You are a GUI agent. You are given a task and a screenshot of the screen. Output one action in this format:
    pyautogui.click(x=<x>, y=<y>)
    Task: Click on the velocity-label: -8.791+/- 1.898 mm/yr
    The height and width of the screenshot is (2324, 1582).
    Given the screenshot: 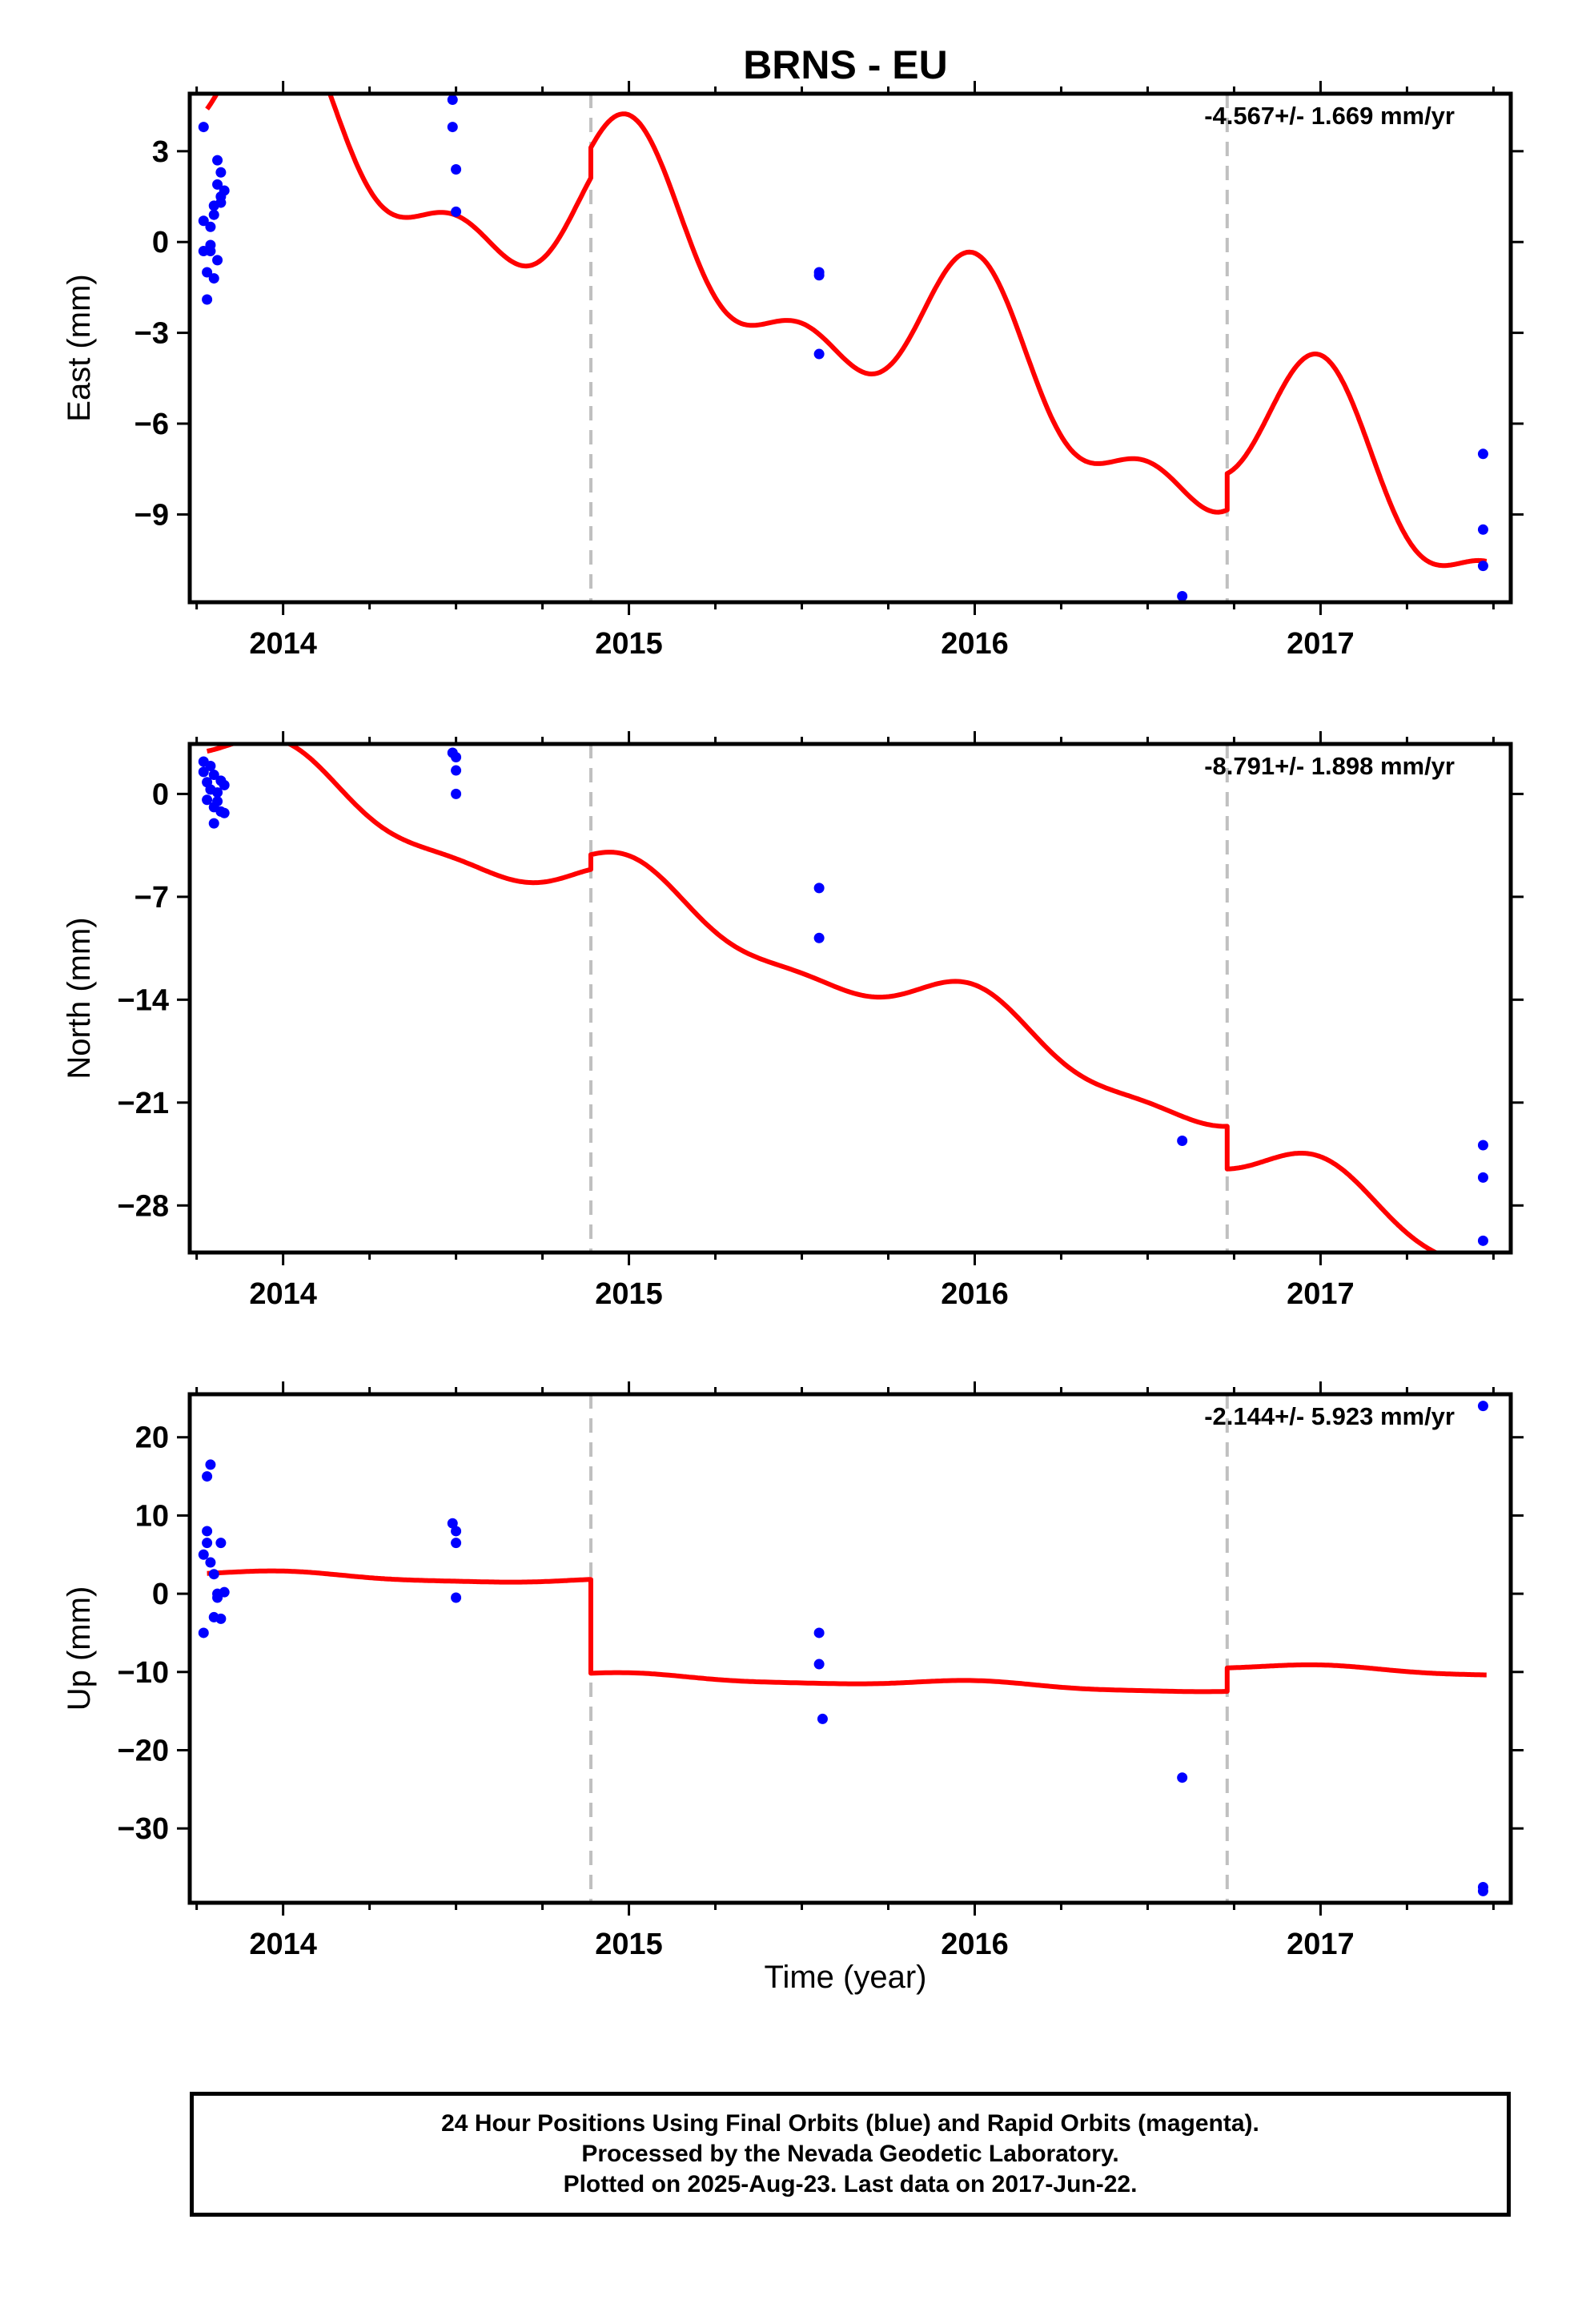 What is the action you would take?
    pyautogui.click(x=1329, y=766)
    